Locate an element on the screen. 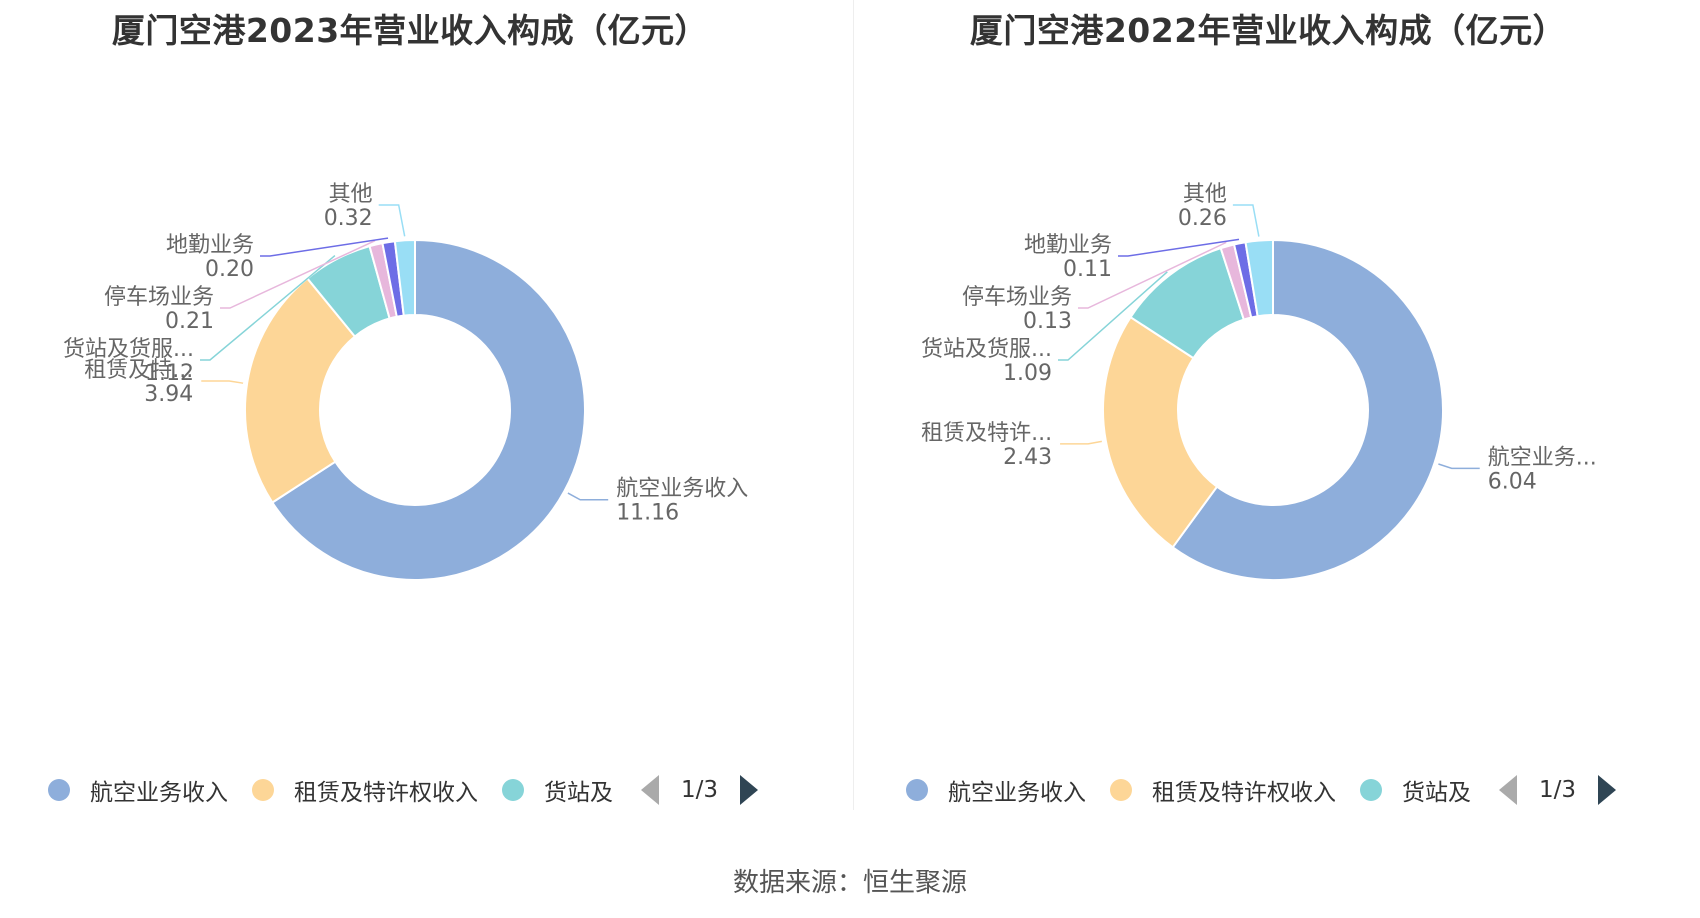 The width and height of the screenshot is (1700, 918). slice-value-label: 6.04 is located at coordinates (1512, 481).